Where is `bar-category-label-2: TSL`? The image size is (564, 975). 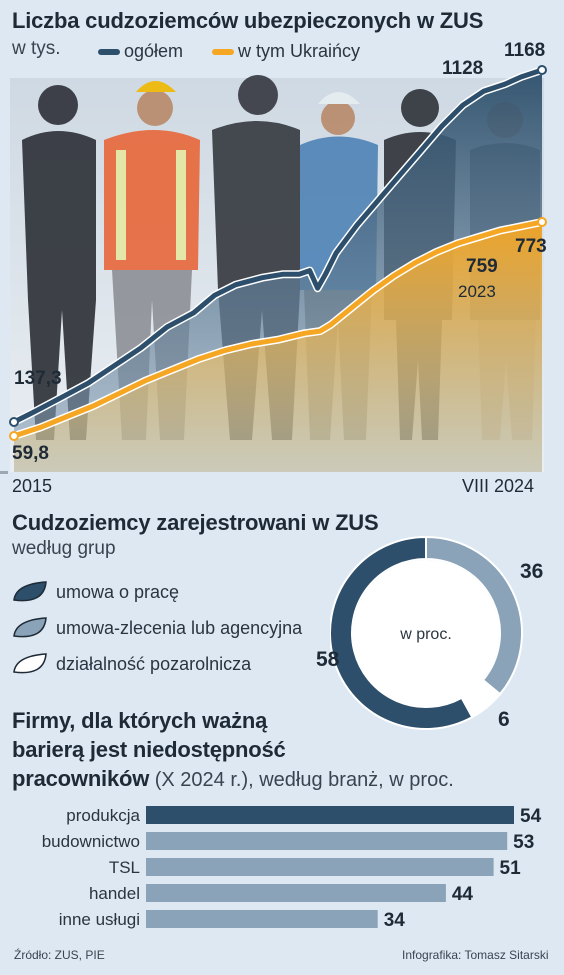 bar-category-label-2: TSL is located at coordinates (124, 867).